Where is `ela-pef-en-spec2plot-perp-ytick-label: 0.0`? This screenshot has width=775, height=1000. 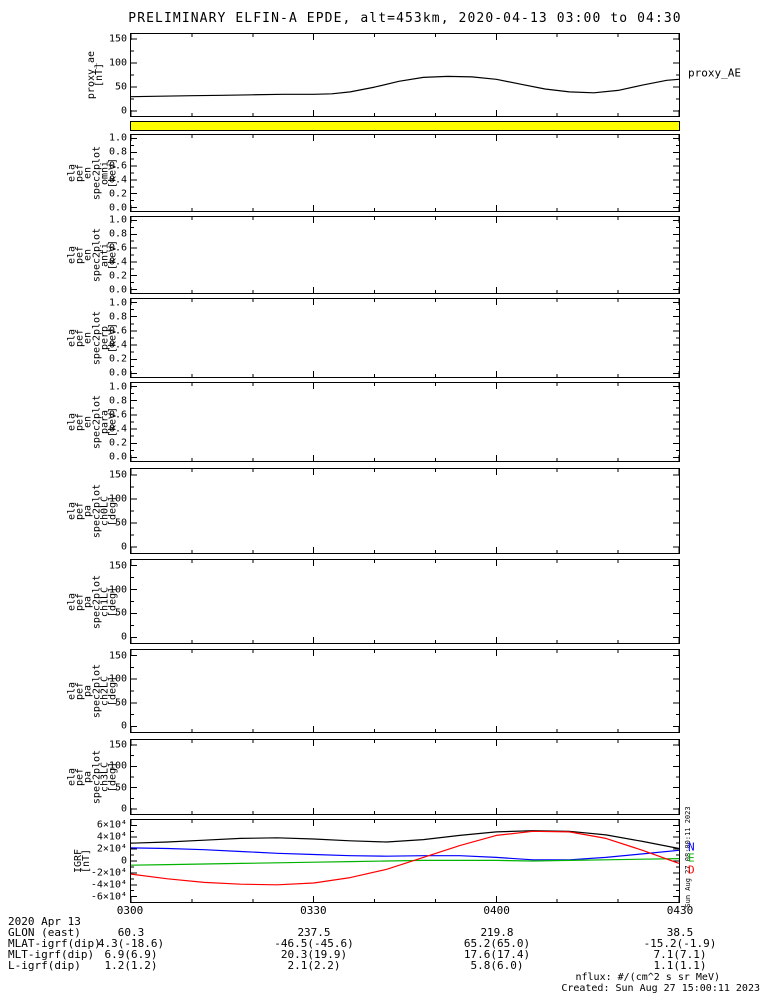 ela-pef-en-spec2plot-perp-ytick-label: 0.0 is located at coordinates (117, 373).